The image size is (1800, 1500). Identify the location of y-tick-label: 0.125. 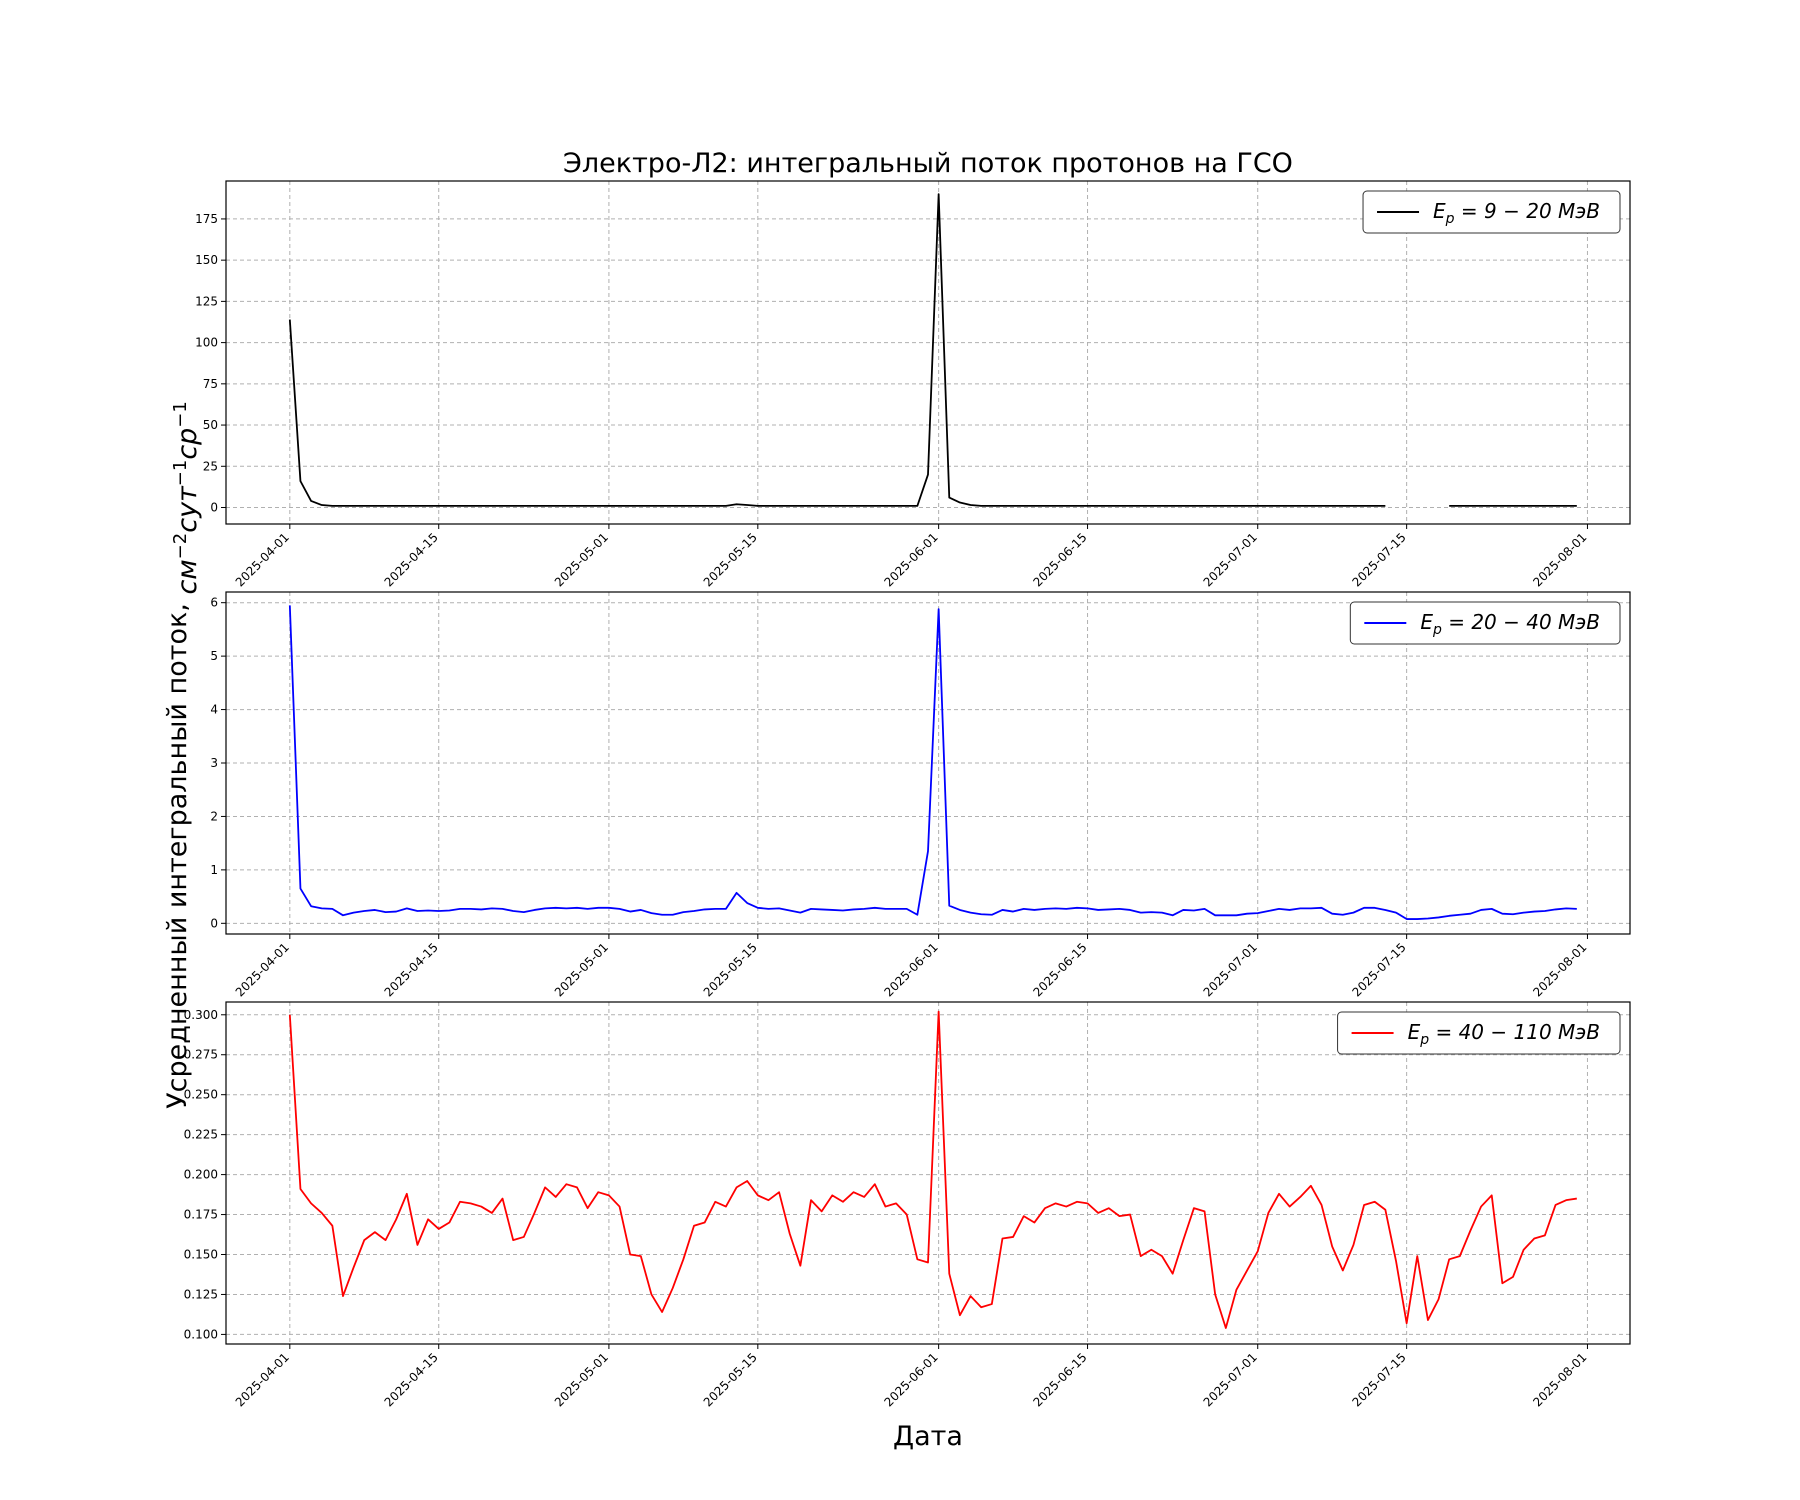
(201, 1294).